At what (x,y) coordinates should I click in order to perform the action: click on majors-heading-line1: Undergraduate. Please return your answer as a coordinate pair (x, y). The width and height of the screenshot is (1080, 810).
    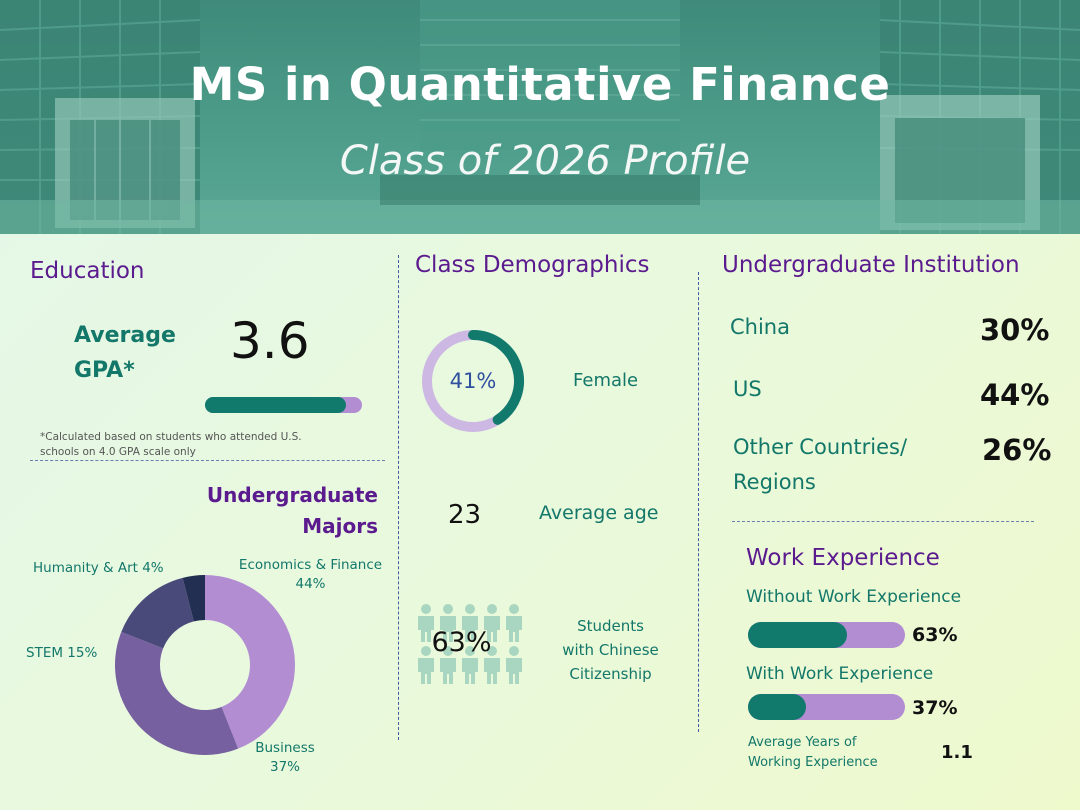
    Looking at the image, I should click on (292, 495).